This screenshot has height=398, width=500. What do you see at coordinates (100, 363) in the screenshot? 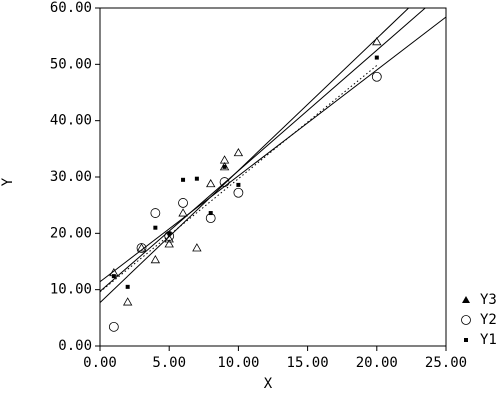
I see `x-tick-label: 0.00` at bounding box center [100, 363].